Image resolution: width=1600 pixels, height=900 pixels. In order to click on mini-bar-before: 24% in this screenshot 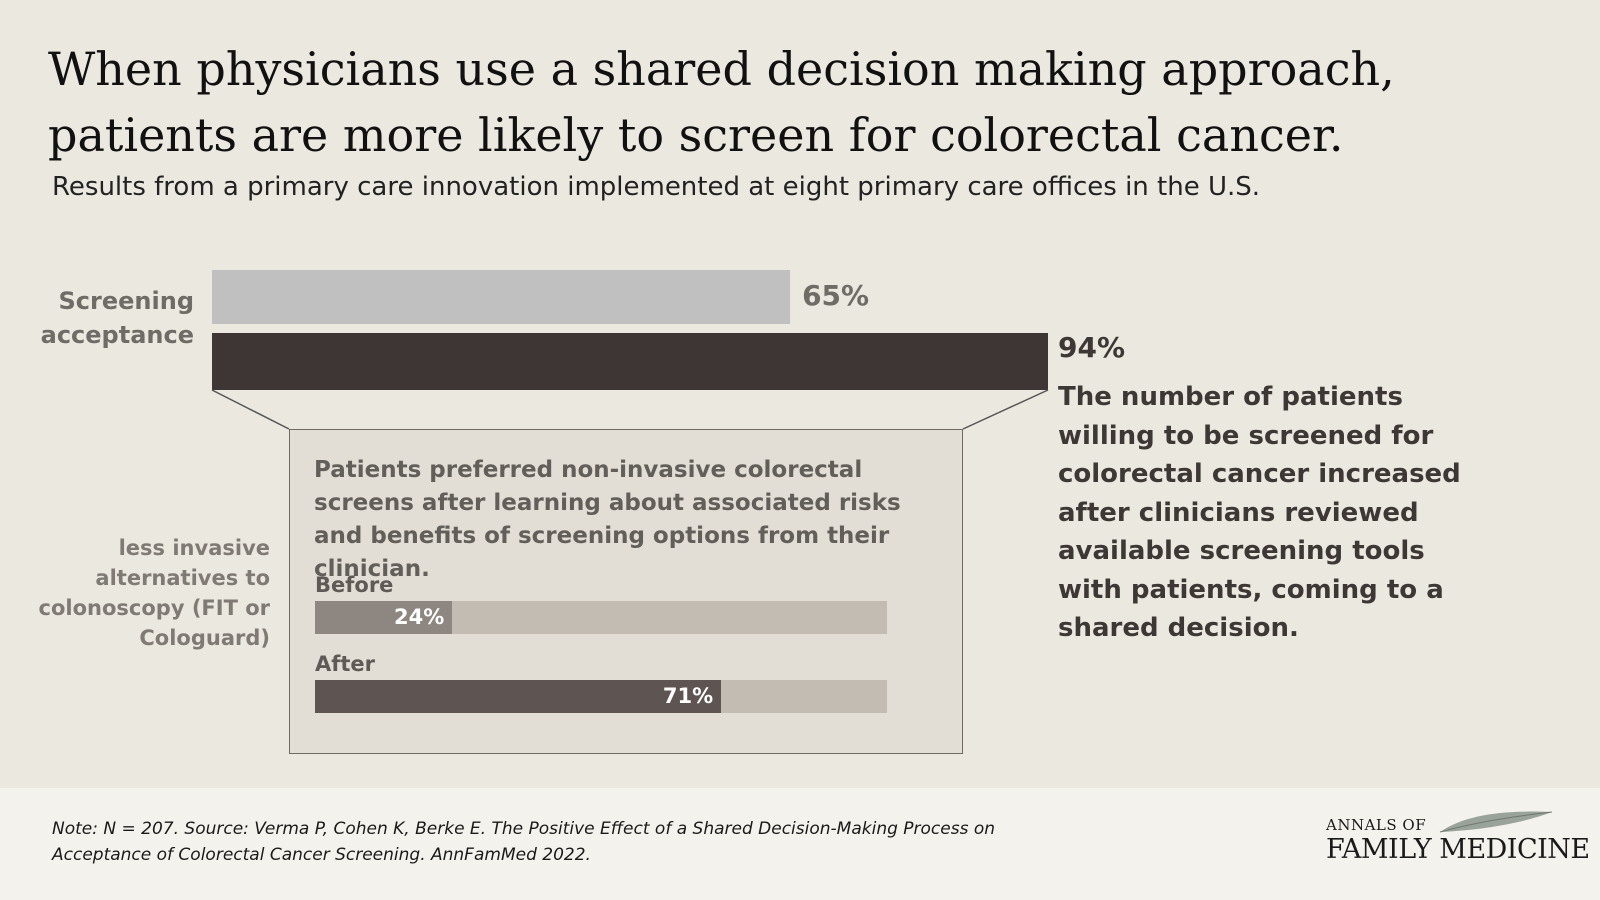, I will do `click(384, 617)`.